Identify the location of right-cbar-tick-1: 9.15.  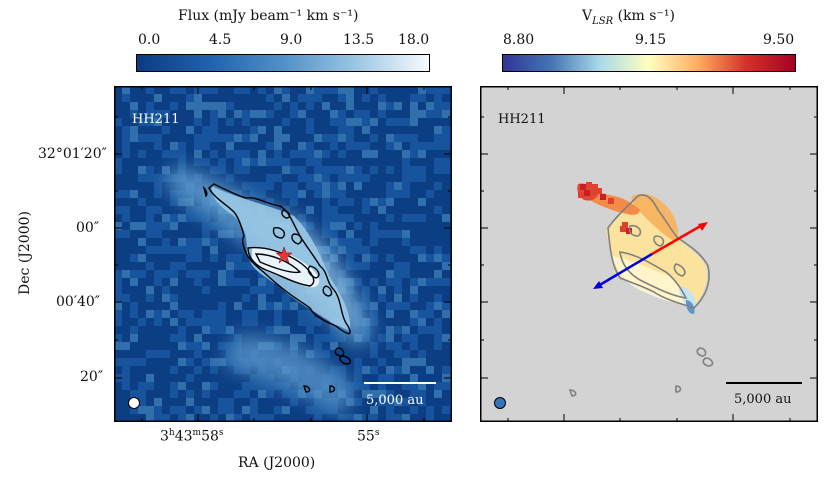
(651, 40).